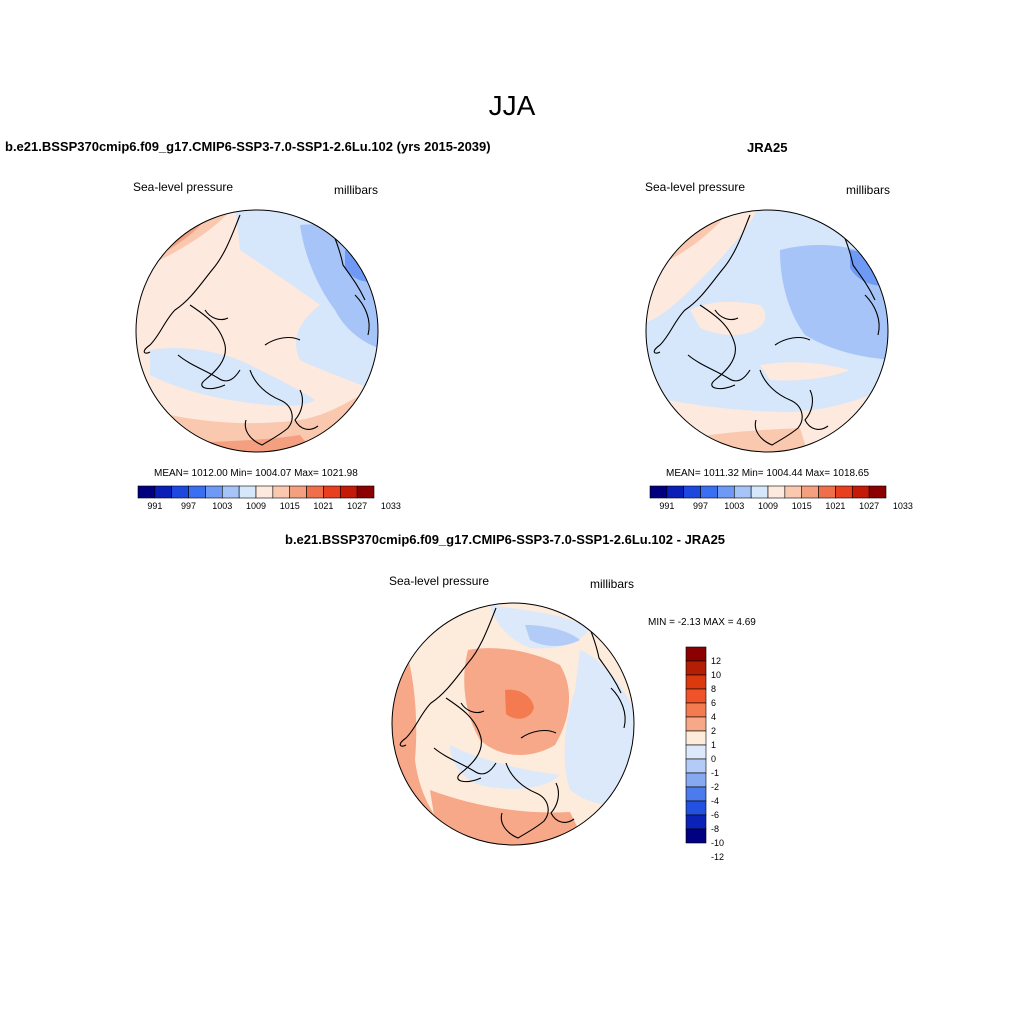 Image resolution: width=1024 pixels, height=1024 pixels. What do you see at coordinates (512, 105) in the screenshot?
I see `figure-title: JJA` at bounding box center [512, 105].